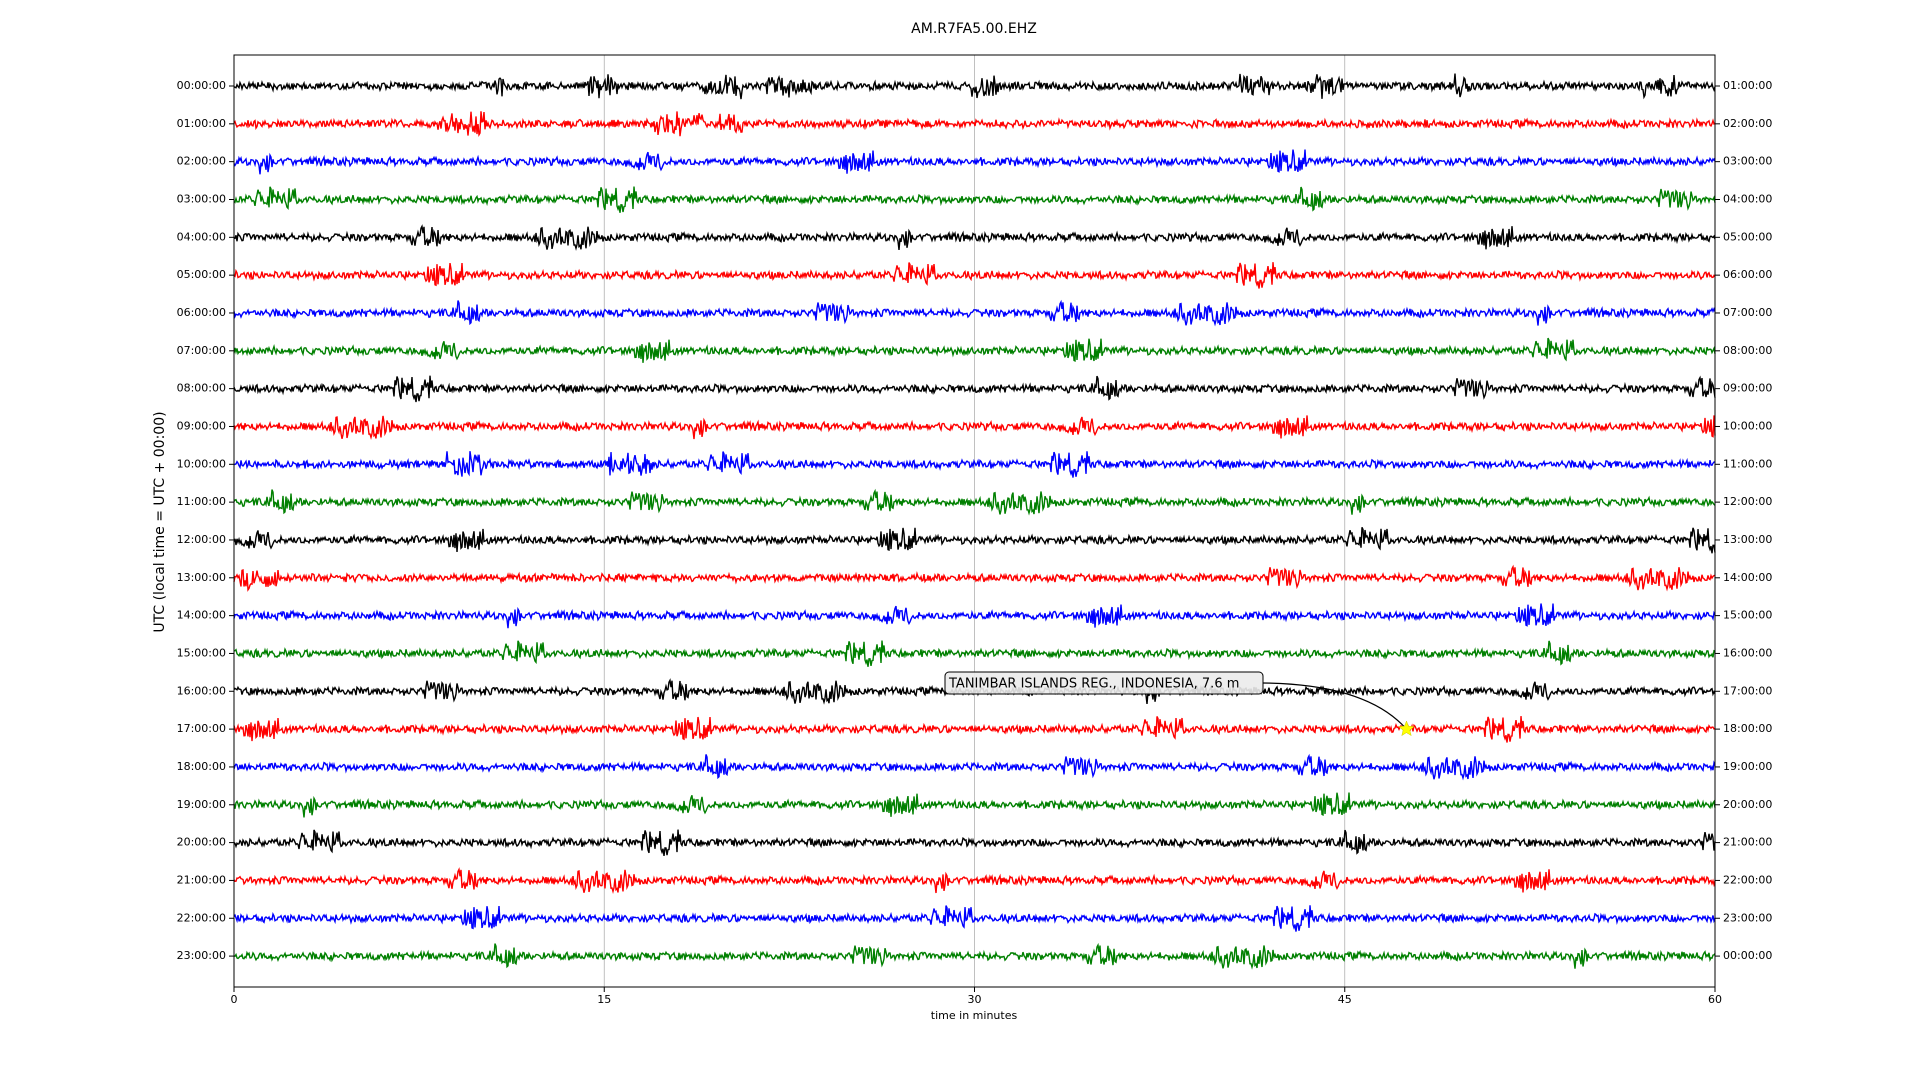 This screenshot has width=1920, height=1084. What do you see at coordinates (974, 29) in the screenshot?
I see `chart-title: AM.R7FA5.00.EHZ` at bounding box center [974, 29].